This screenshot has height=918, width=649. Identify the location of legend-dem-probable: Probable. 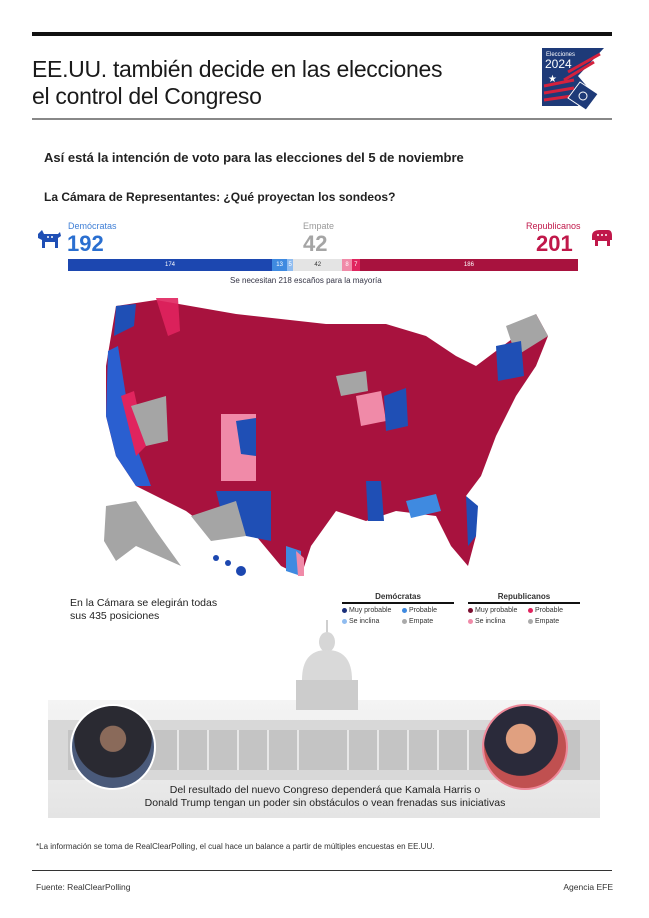
(427, 610).